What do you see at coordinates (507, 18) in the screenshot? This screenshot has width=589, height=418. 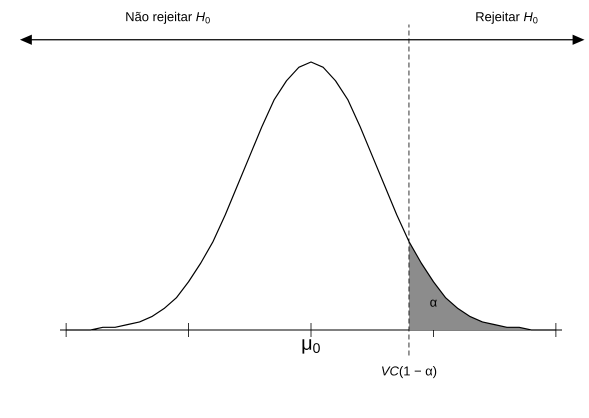 I see `text: Rejeitar H$_{0}$` at bounding box center [507, 18].